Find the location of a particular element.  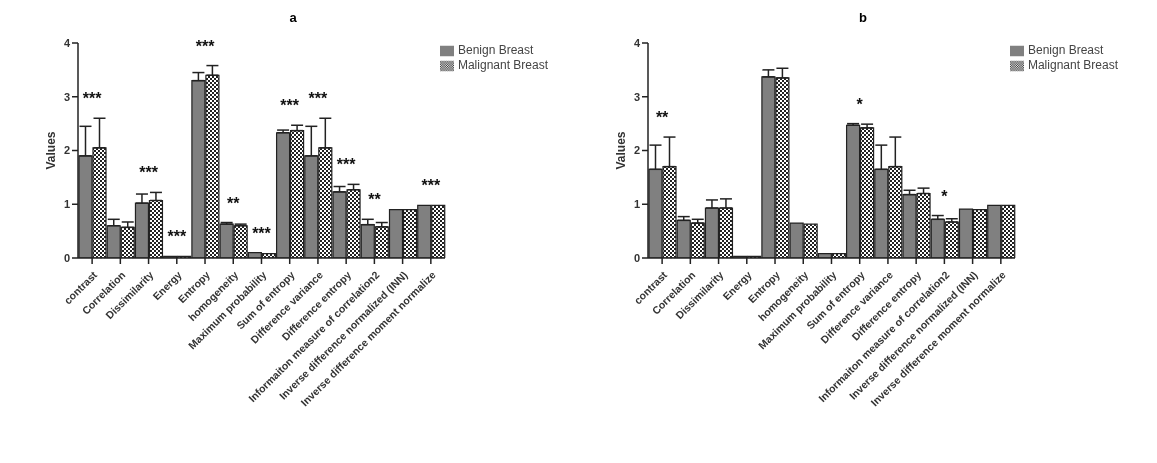

chart-title: b is located at coordinates (863, 17).